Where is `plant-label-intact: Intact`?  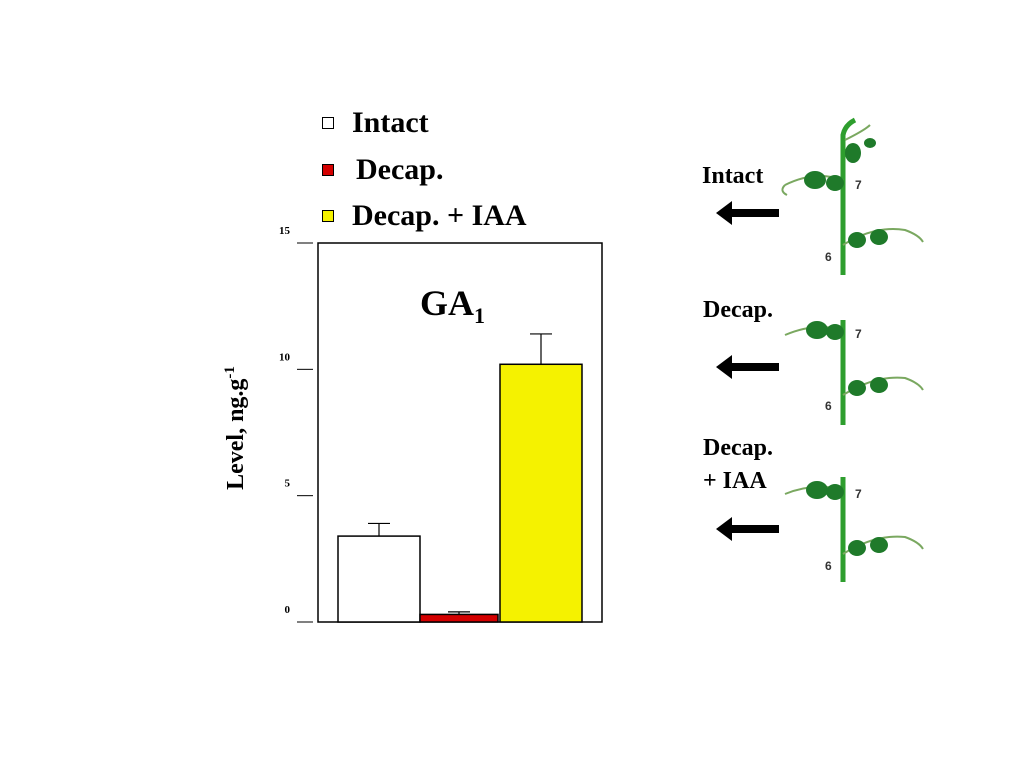 plant-label-intact: Intact is located at coordinates (733, 176).